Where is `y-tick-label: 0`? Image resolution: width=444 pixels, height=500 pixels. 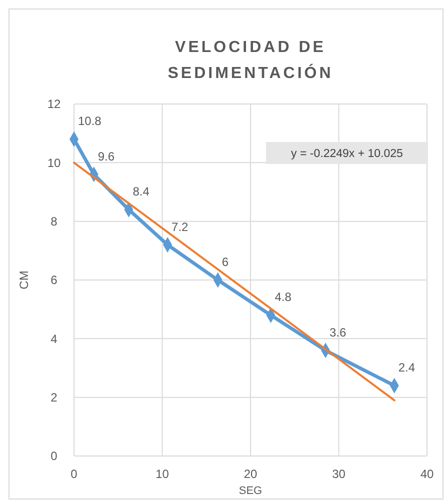
y-tick-label: 0 is located at coordinates (54, 456).